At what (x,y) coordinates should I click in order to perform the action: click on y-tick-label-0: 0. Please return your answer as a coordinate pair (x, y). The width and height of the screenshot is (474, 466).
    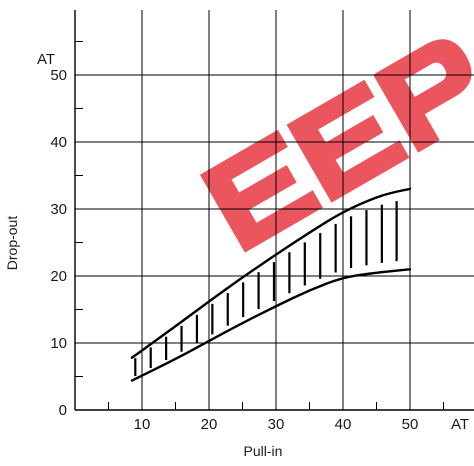
    Looking at the image, I should click on (63, 410).